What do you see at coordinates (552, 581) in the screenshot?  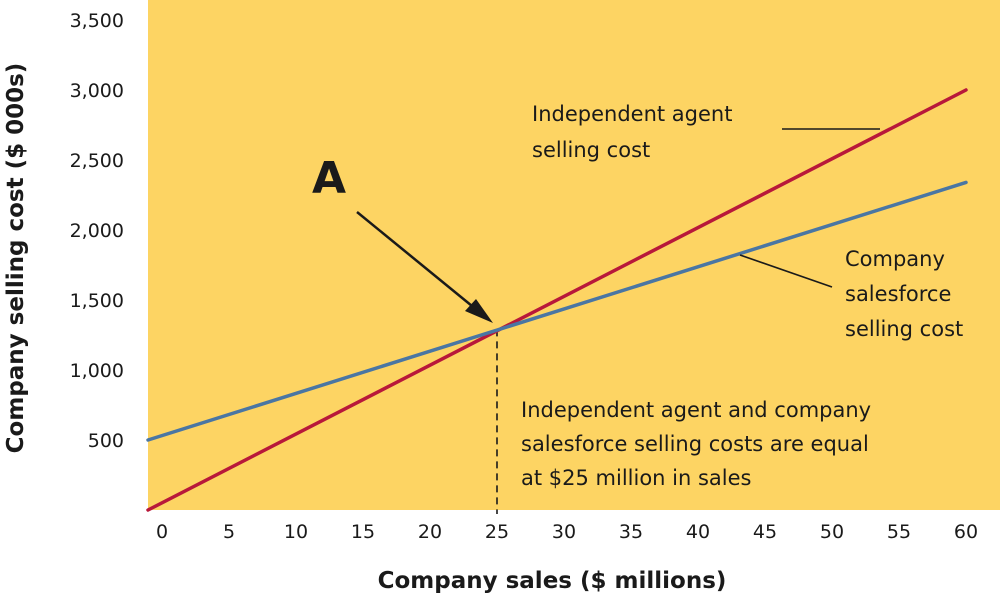 I see `x-axis-title: Company sales ($ millions)` at bounding box center [552, 581].